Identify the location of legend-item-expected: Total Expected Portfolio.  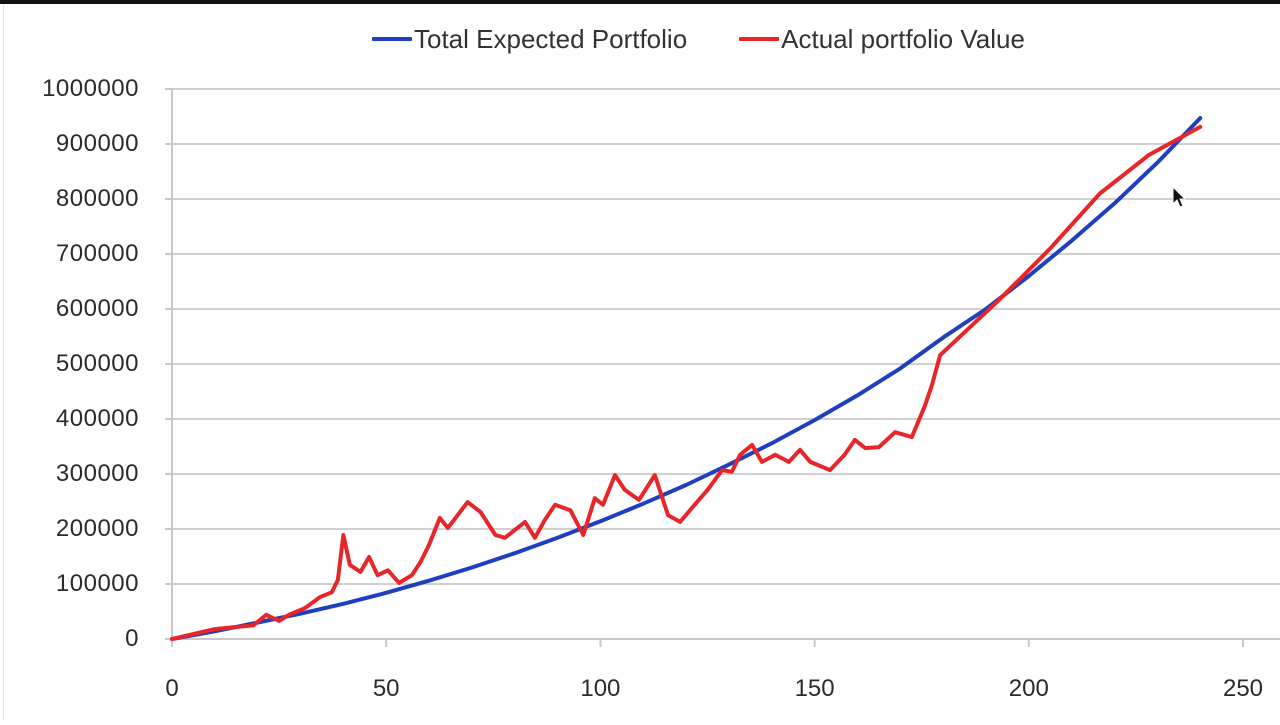
(529, 39).